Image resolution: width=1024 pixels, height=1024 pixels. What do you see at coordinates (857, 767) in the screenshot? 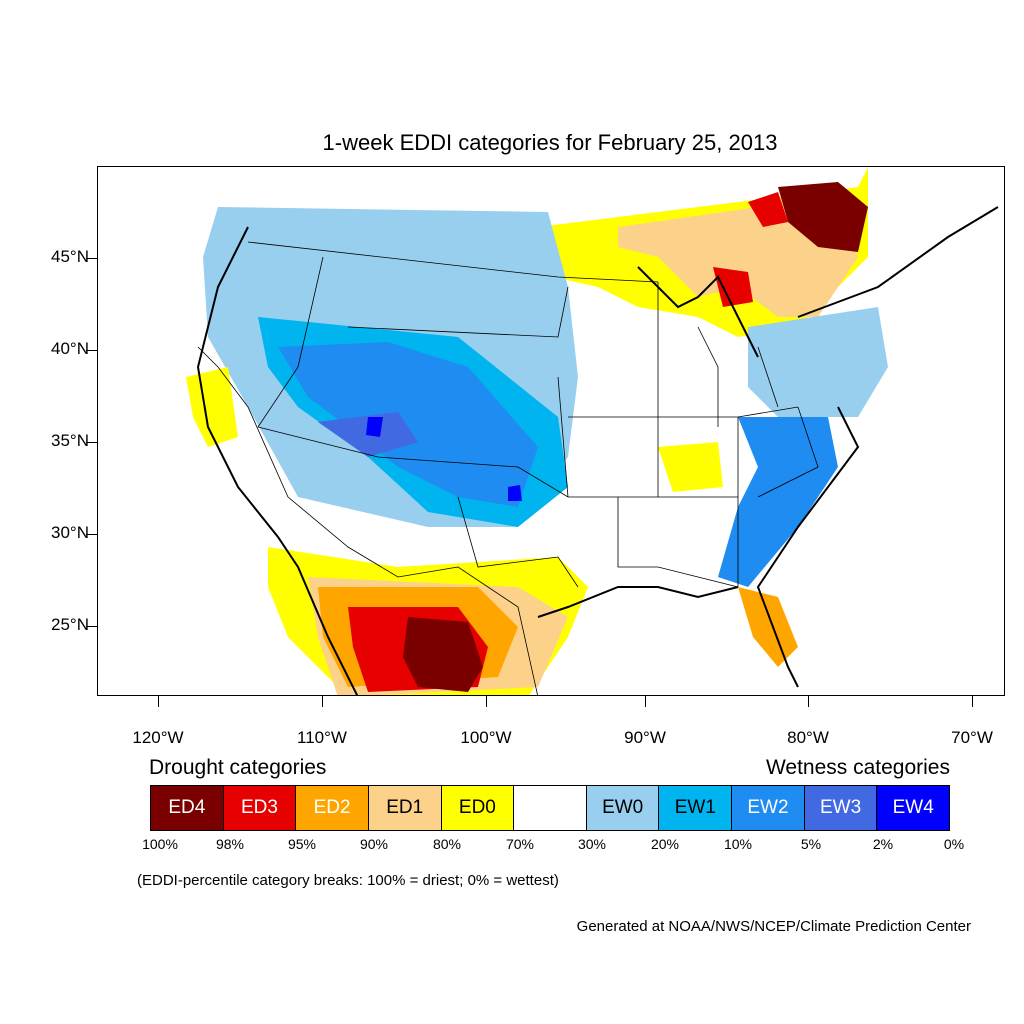
I see `wetness-categories-label: Wetness categories` at bounding box center [857, 767].